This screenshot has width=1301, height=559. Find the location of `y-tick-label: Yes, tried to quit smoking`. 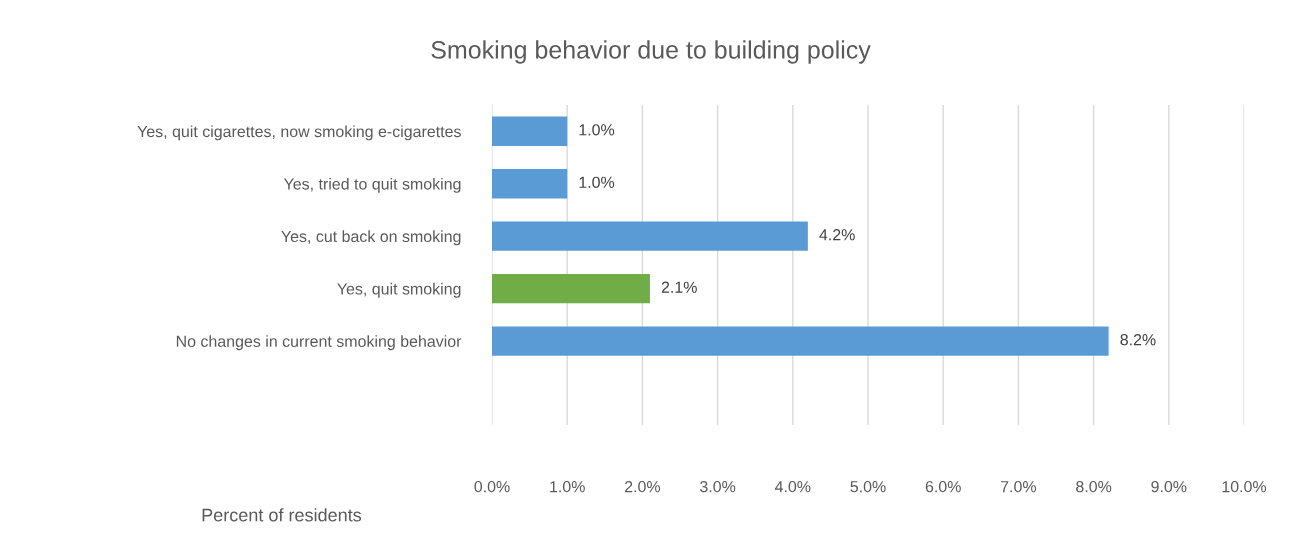

y-tick-label: Yes, tried to quit smoking is located at coordinates (372, 185).